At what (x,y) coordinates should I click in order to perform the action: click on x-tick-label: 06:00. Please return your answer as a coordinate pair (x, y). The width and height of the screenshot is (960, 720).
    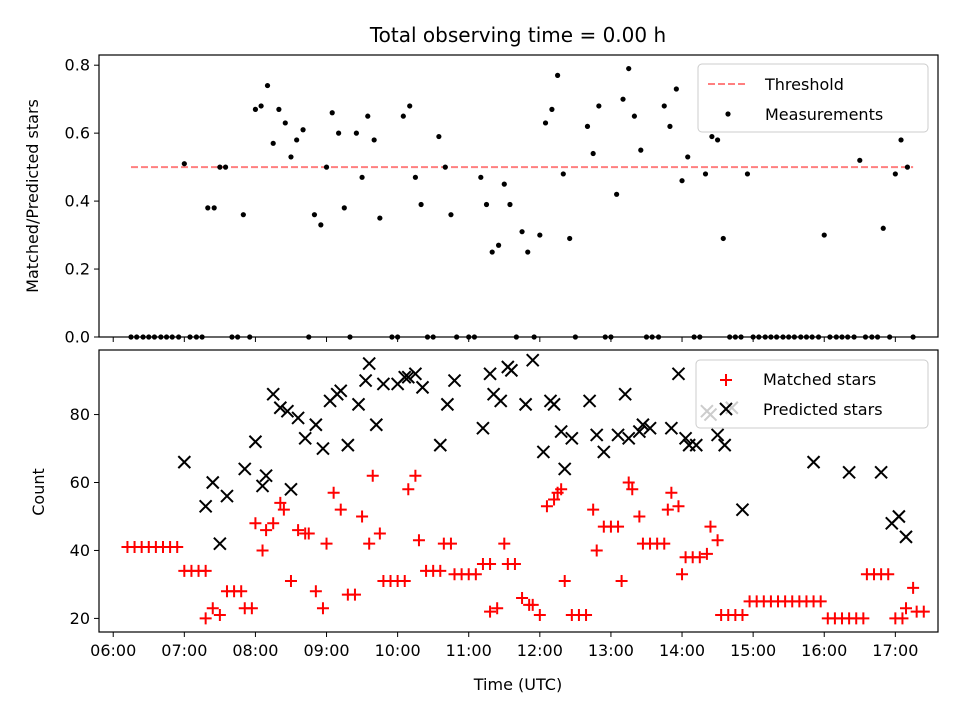
    Looking at the image, I should click on (113, 650).